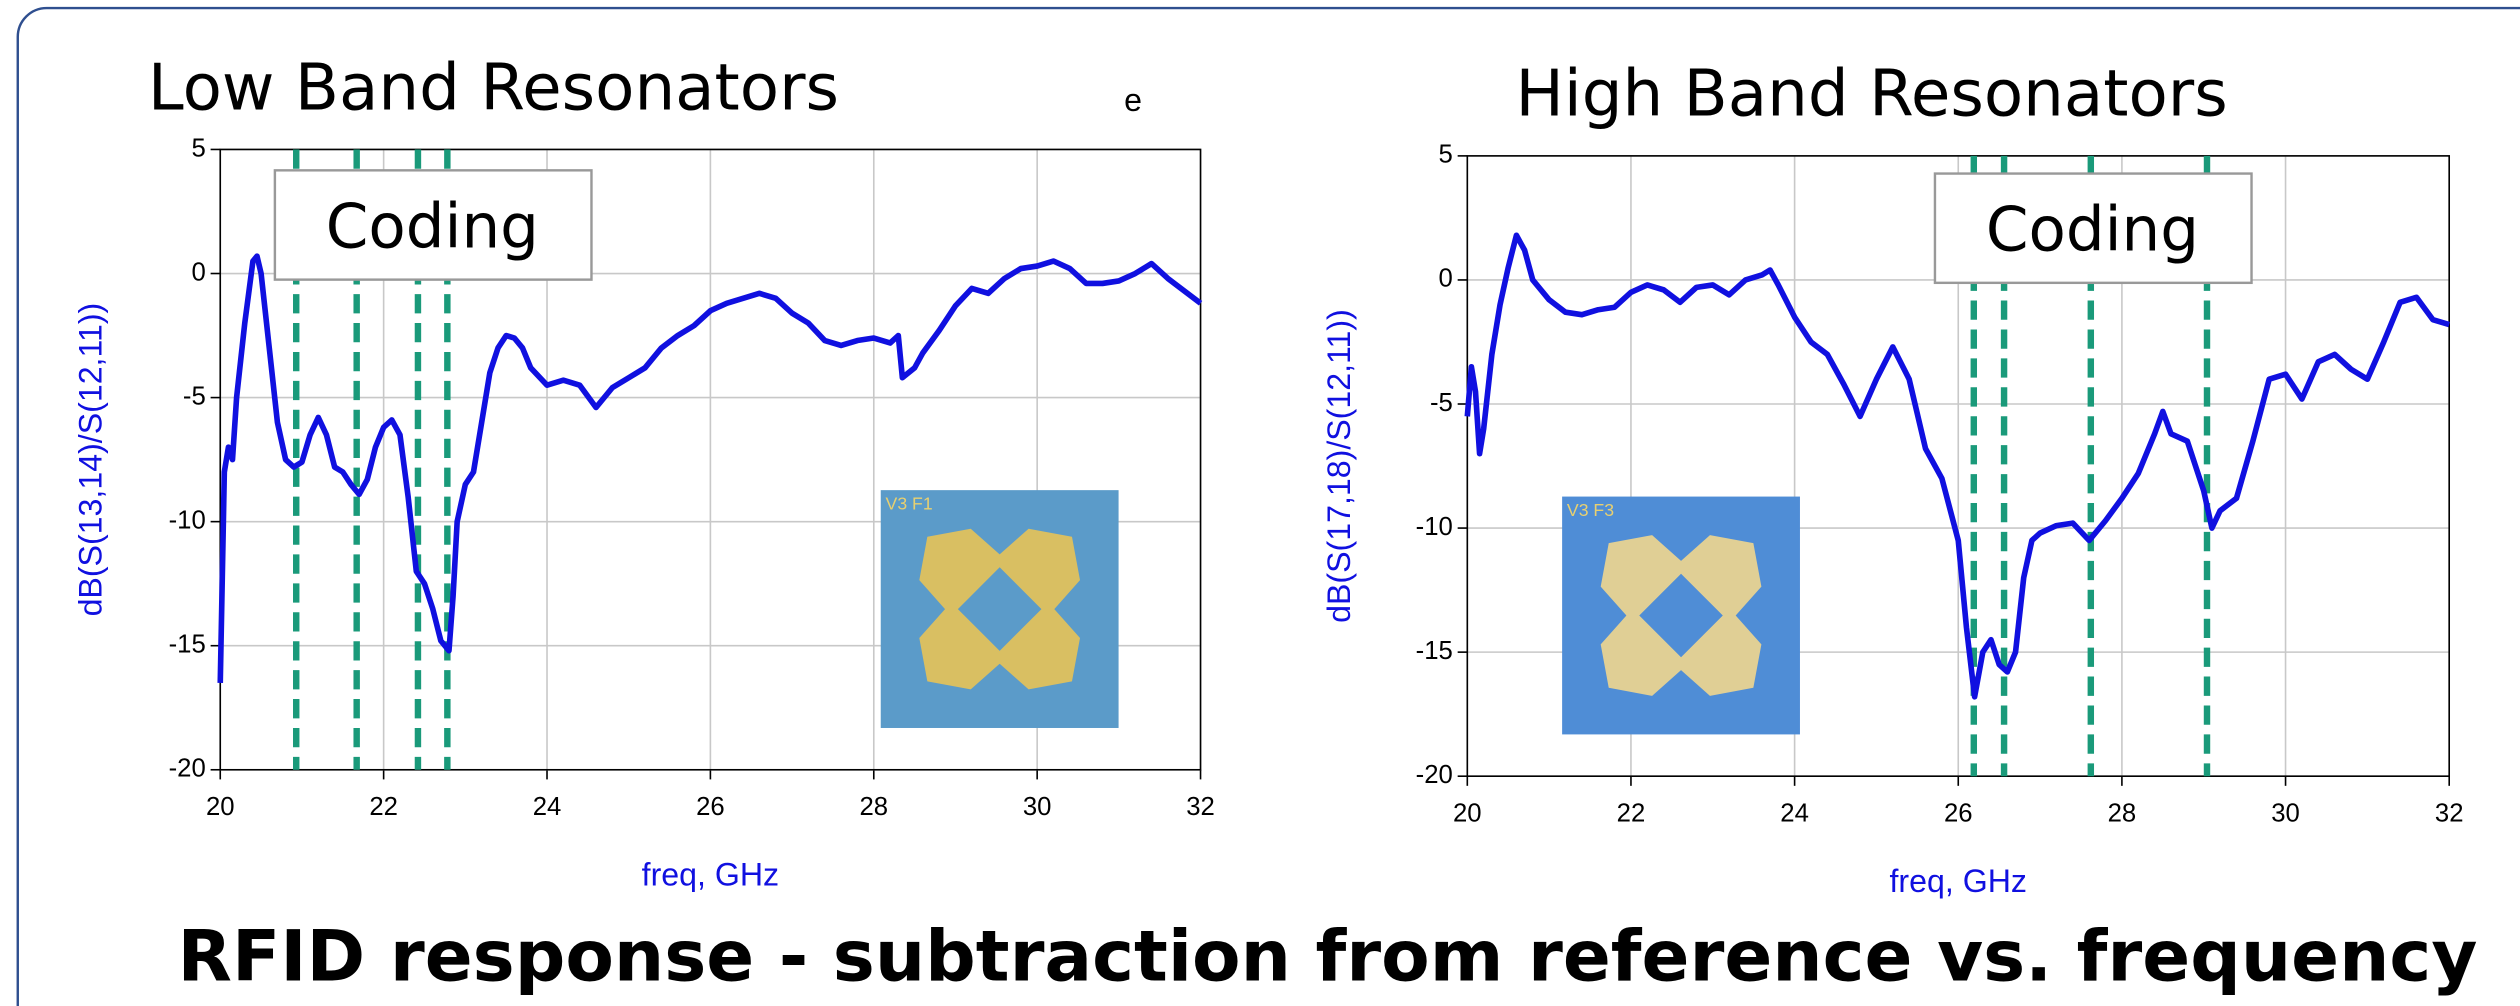 The height and width of the screenshot is (1006, 2520). I want to click on y-axis-label: dB(S(13,14)/S(12,11)), so click(90, 460).